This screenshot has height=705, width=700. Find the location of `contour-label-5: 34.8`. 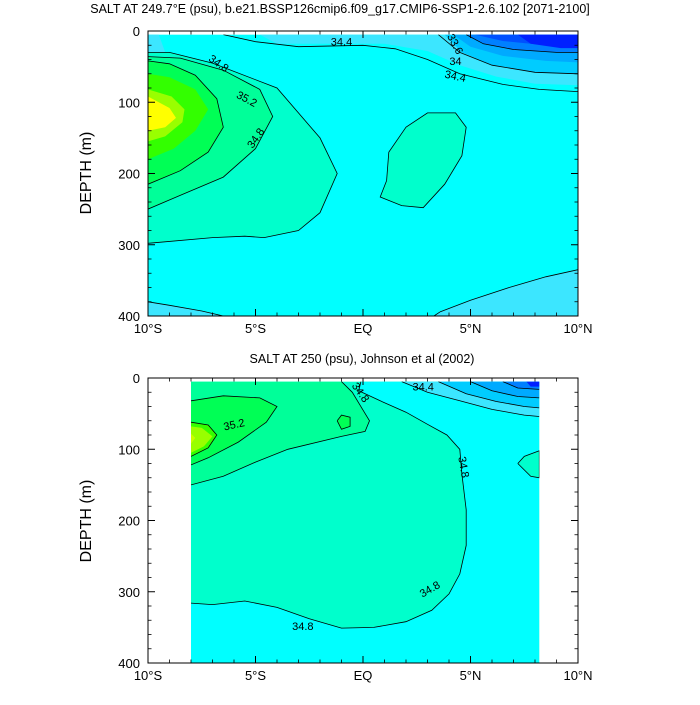

contour-label-5: 34.8 is located at coordinates (302, 627).